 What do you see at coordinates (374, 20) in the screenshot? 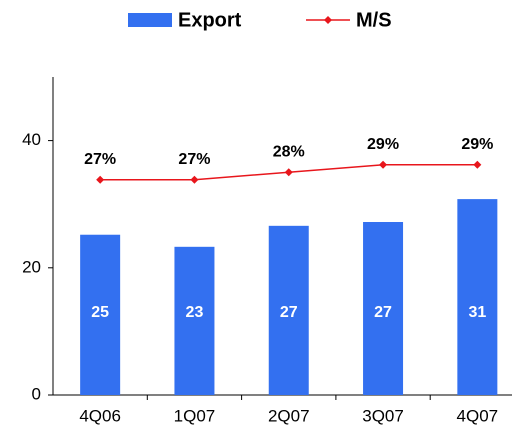
I see `legend-label: M/S` at bounding box center [374, 20].